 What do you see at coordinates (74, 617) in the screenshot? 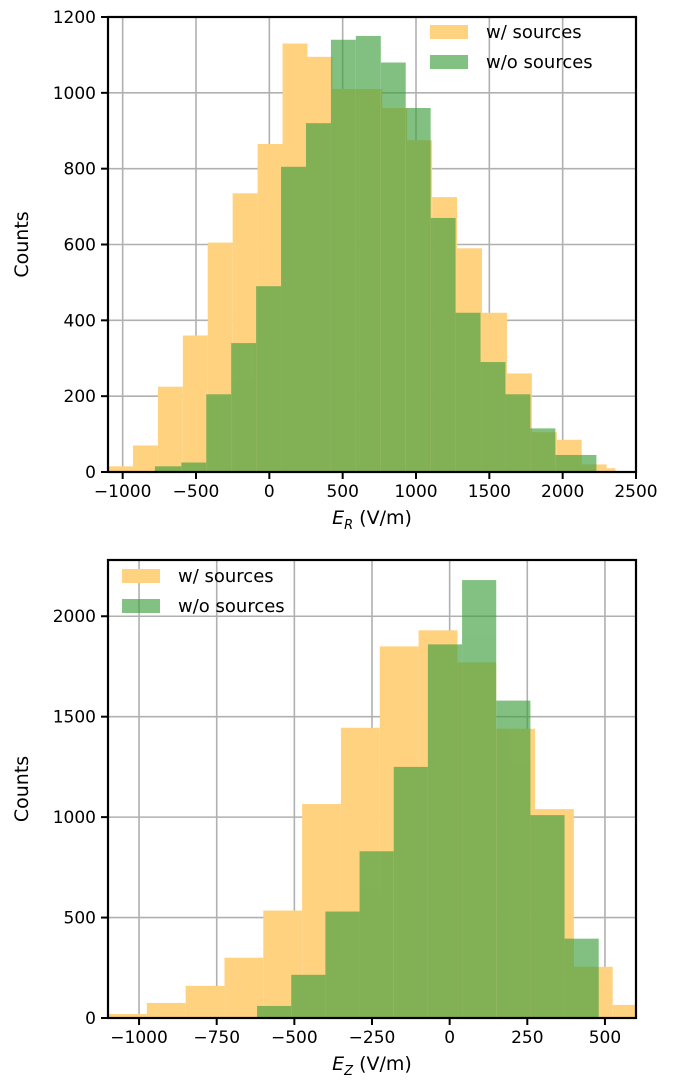
I see `y-tick-label: 2000` at bounding box center [74, 617].